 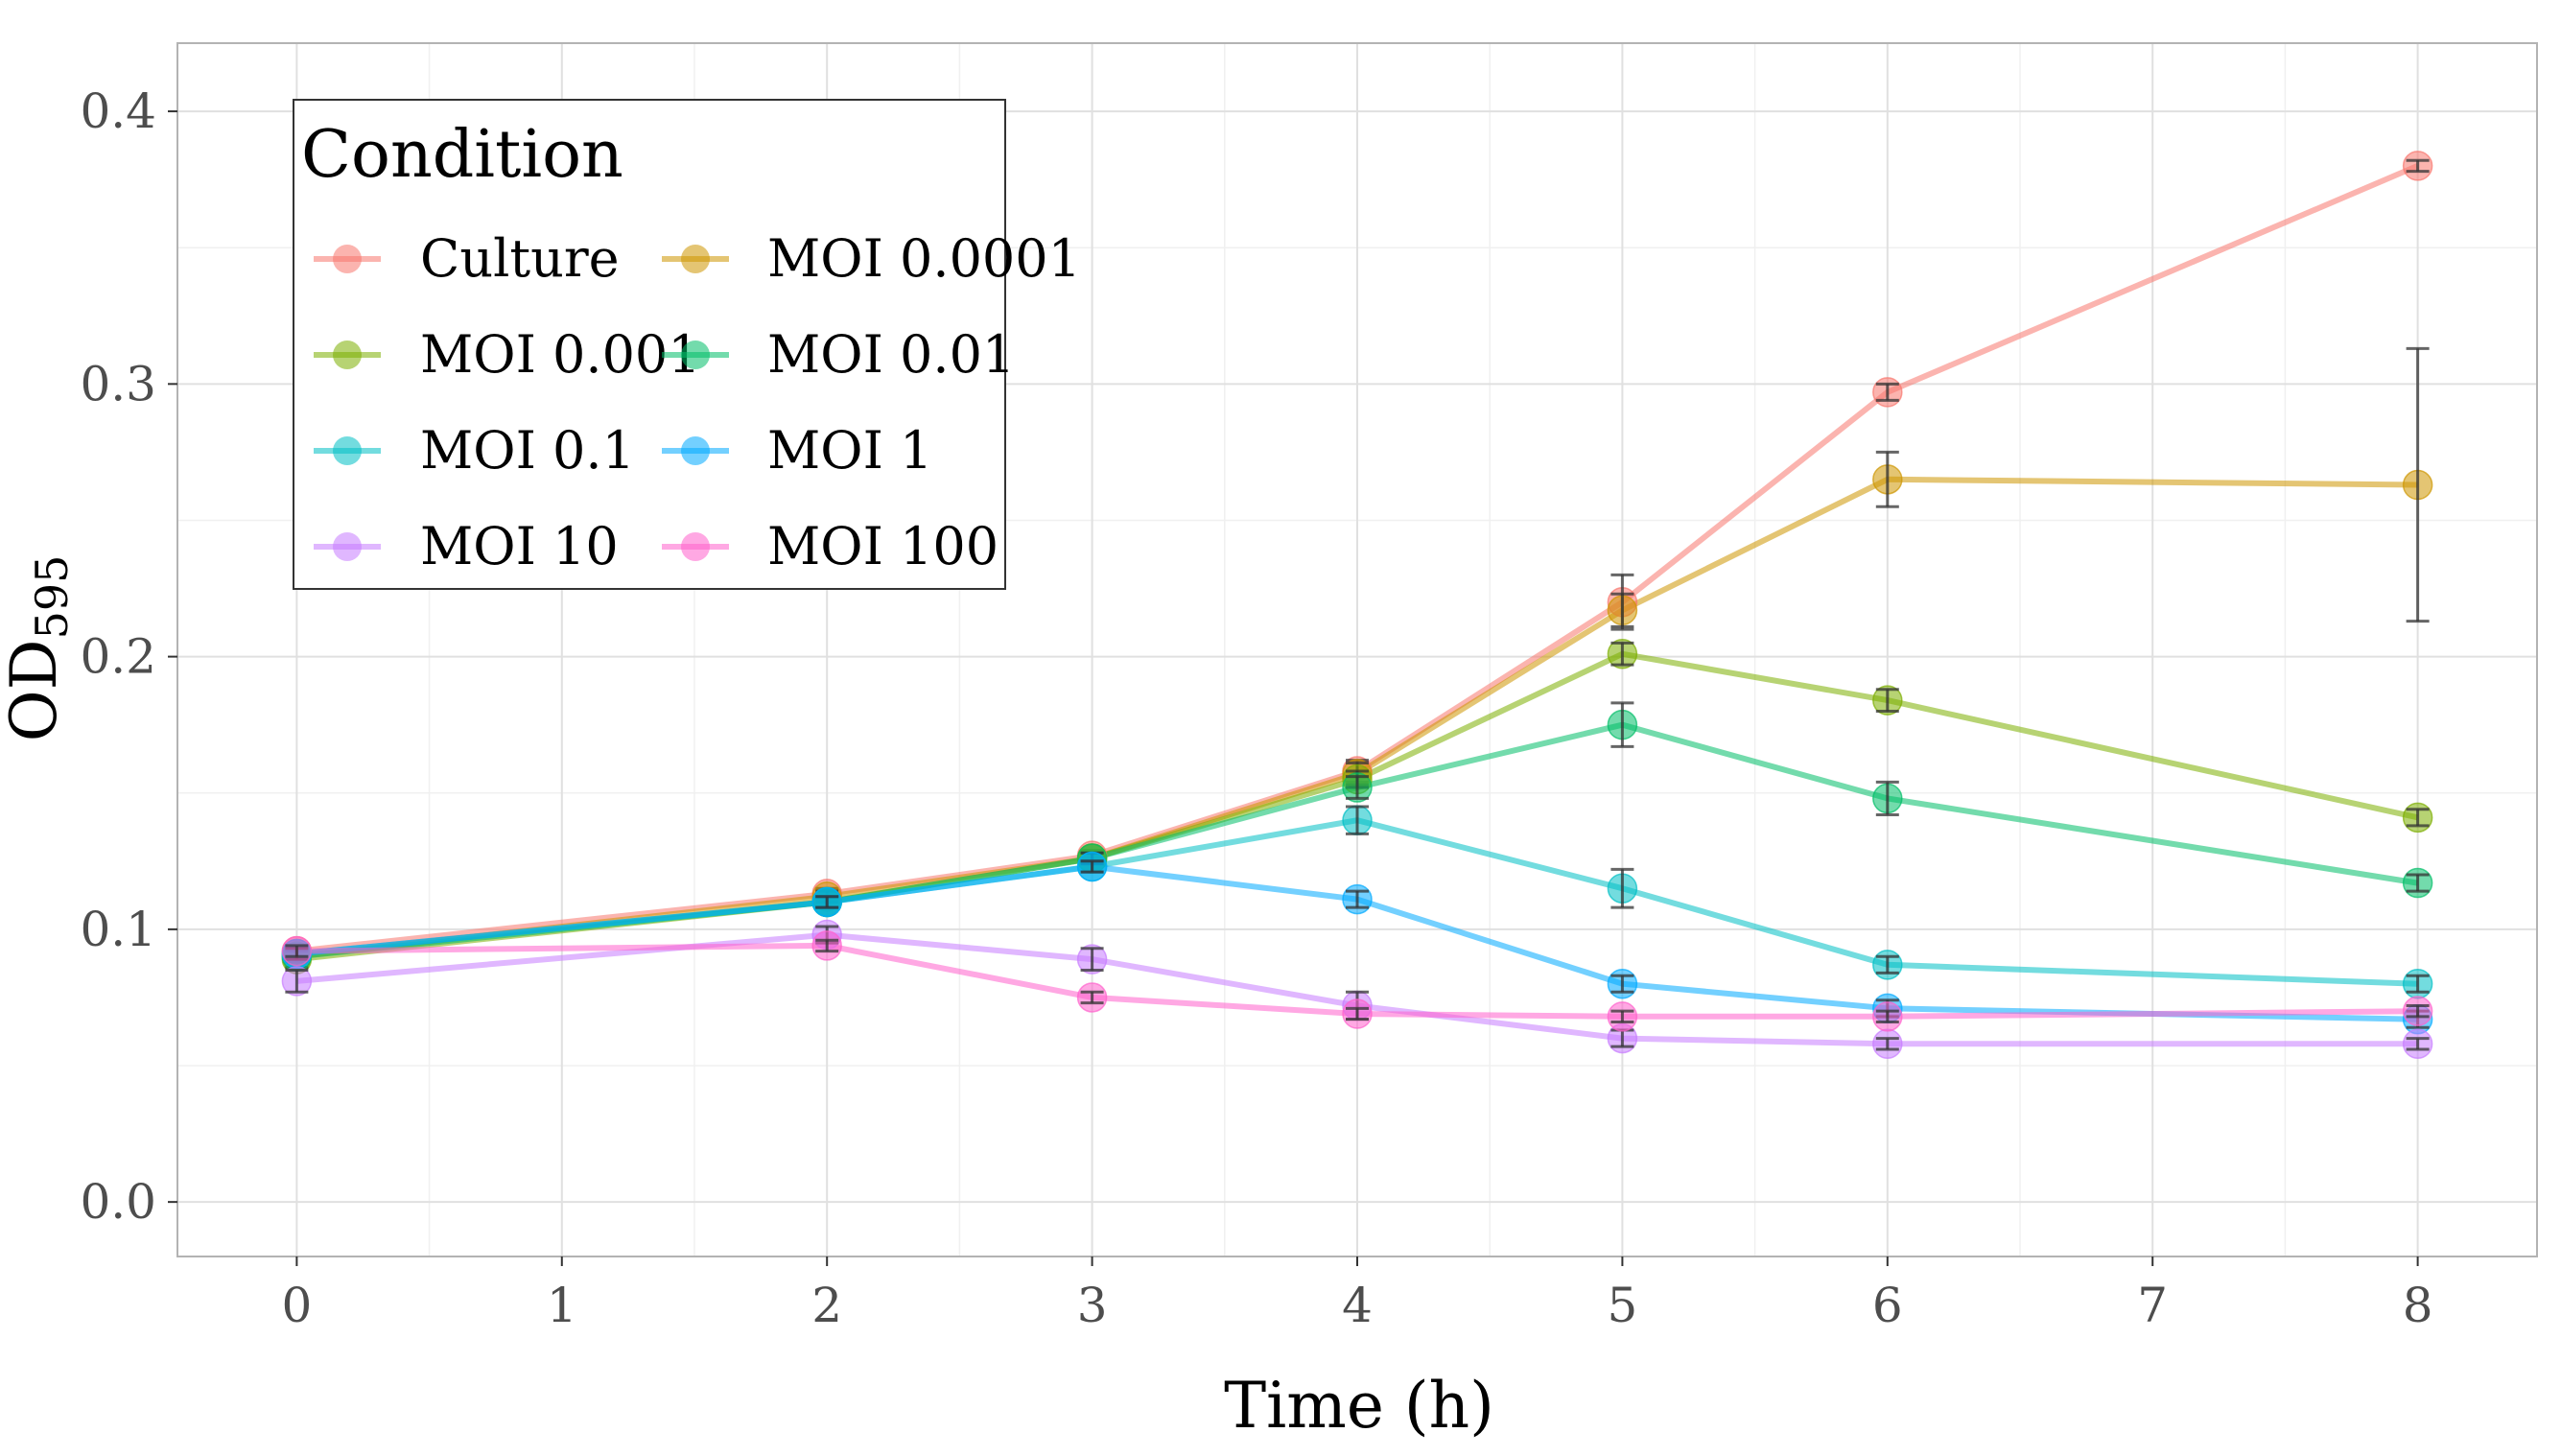 I want to click on y-axis-label-main: OD, so click(x=35, y=690).